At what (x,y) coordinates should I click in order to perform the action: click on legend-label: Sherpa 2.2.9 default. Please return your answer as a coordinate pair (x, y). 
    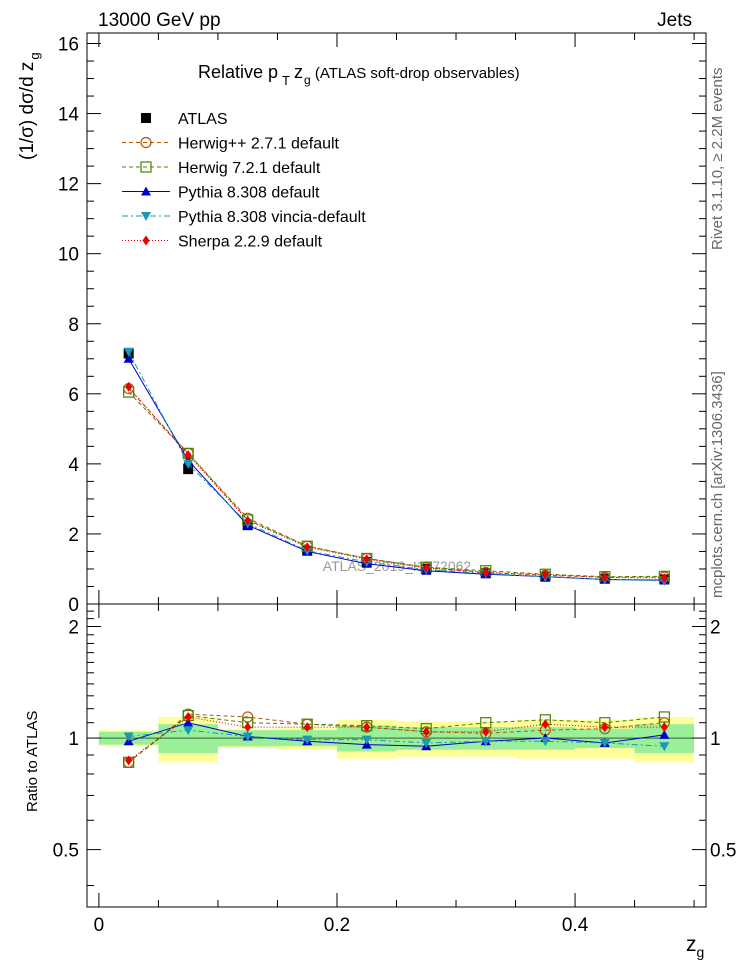
    Looking at the image, I should click on (250, 242).